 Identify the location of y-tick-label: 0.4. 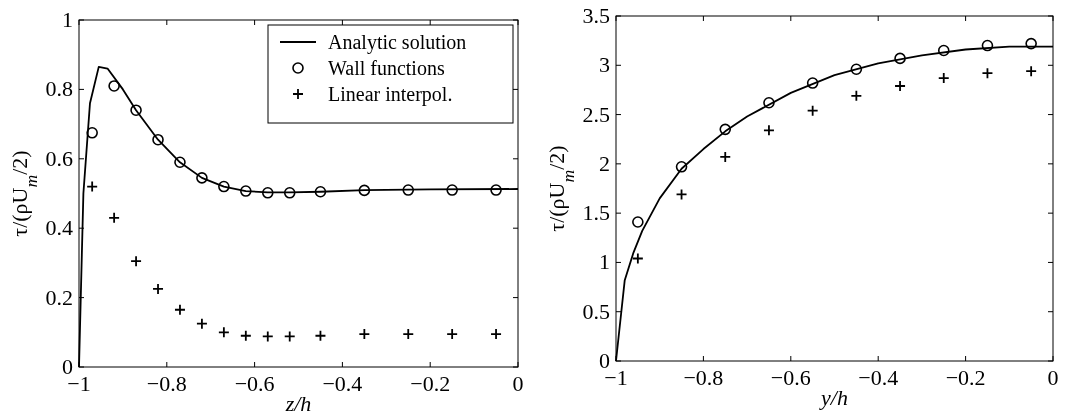
(59, 228).